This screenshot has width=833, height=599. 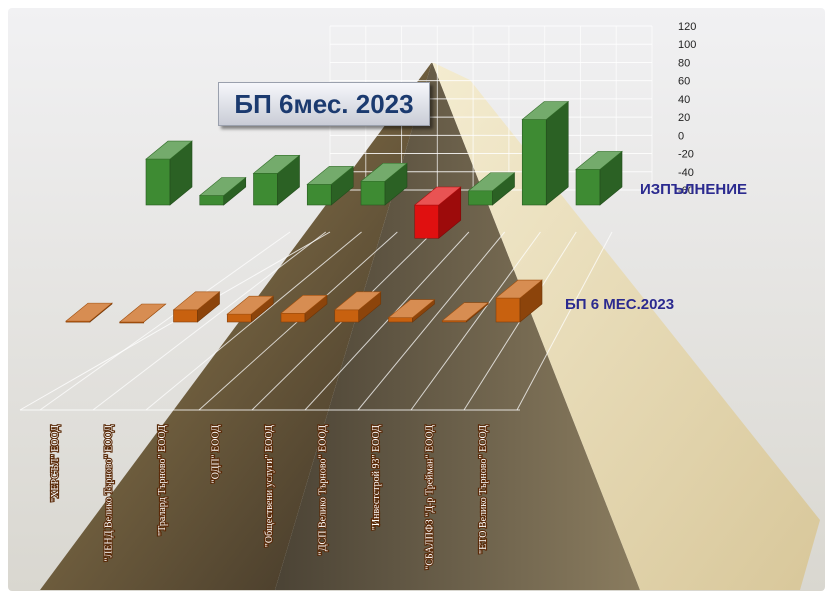 I want to click on category-label: "Инвестстрой 93" ЕООД, so click(x=376, y=477).